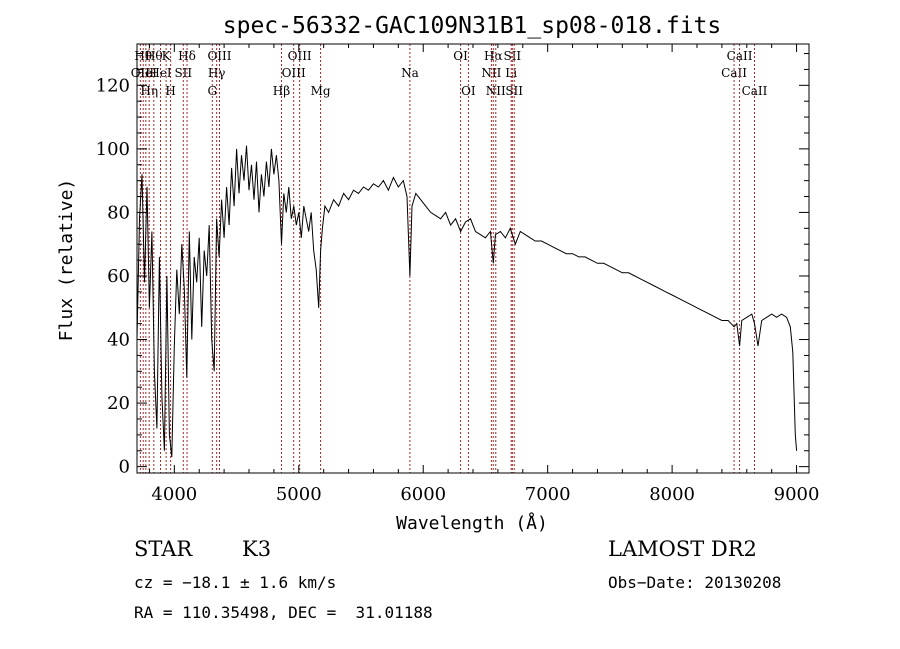  What do you see at coordinates (163, 549) in the screenshot?
I see `object-class-label: STAR` at bounding box center [163, 549].